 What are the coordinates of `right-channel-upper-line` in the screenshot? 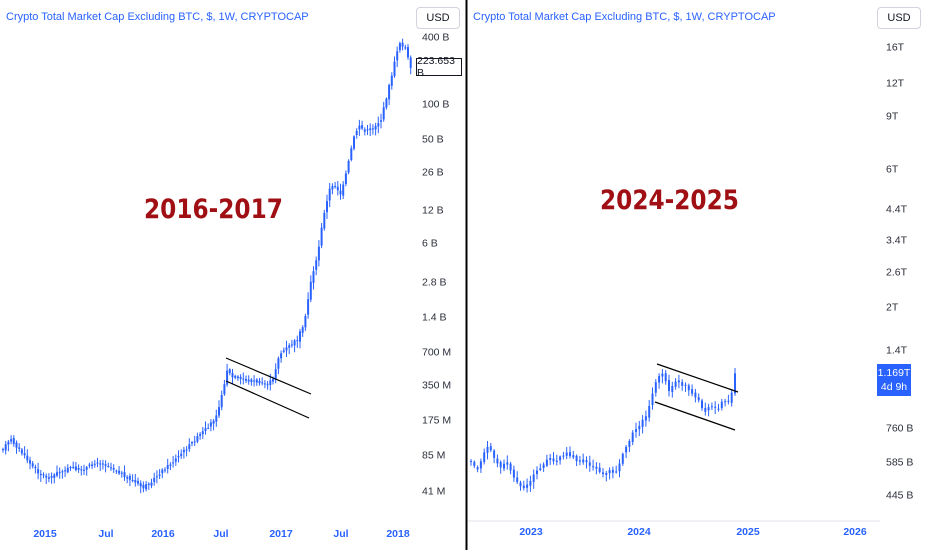 It's located at (697, 378).